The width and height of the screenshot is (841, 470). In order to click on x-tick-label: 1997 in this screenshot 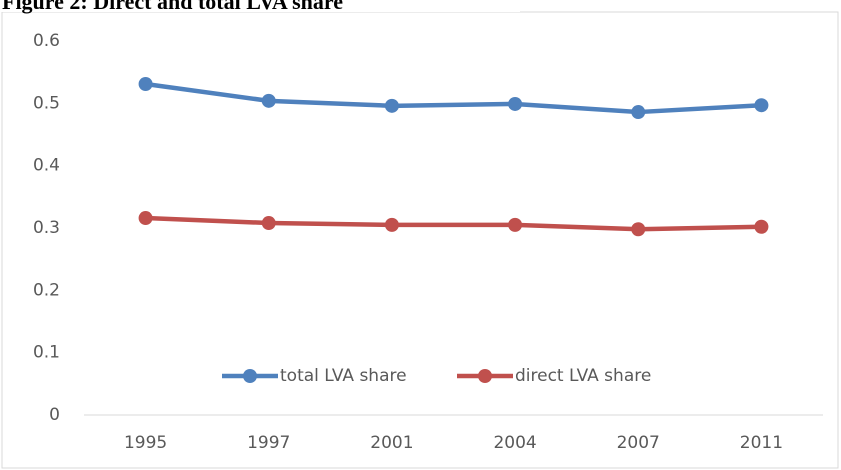, I will do `click(268, 443)`.